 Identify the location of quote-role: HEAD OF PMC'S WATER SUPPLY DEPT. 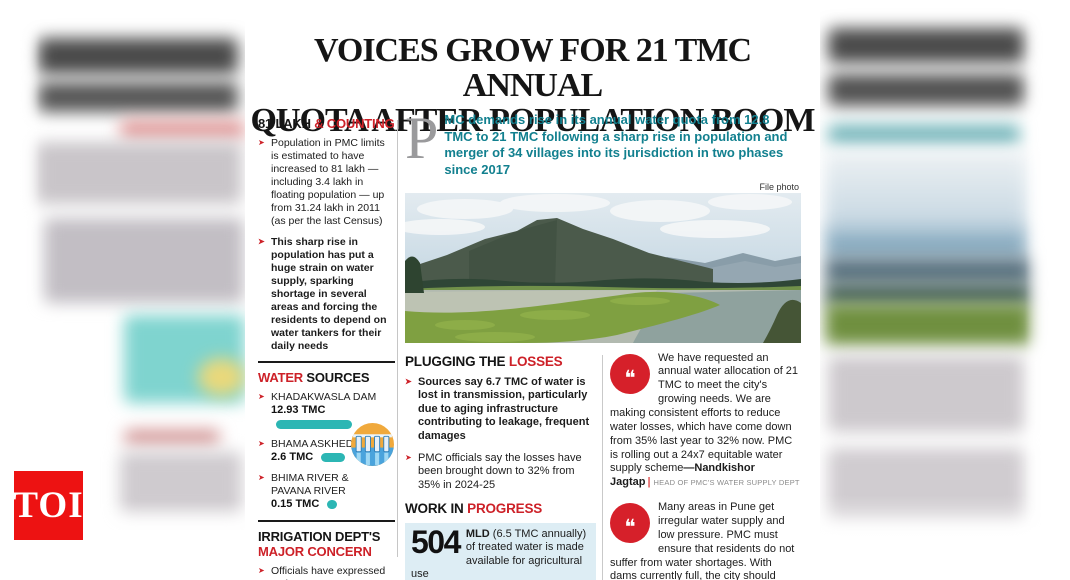
(726, 483).